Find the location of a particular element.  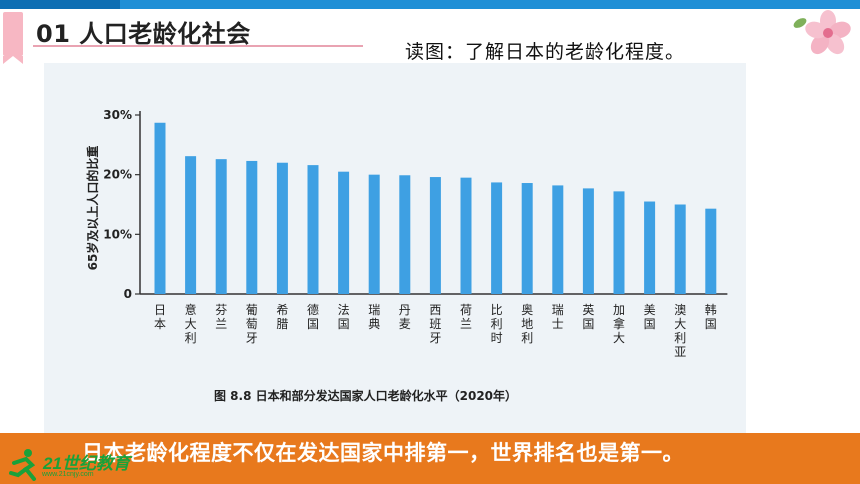

x-tick-label: 德国 is located at coordinates (313, 316).